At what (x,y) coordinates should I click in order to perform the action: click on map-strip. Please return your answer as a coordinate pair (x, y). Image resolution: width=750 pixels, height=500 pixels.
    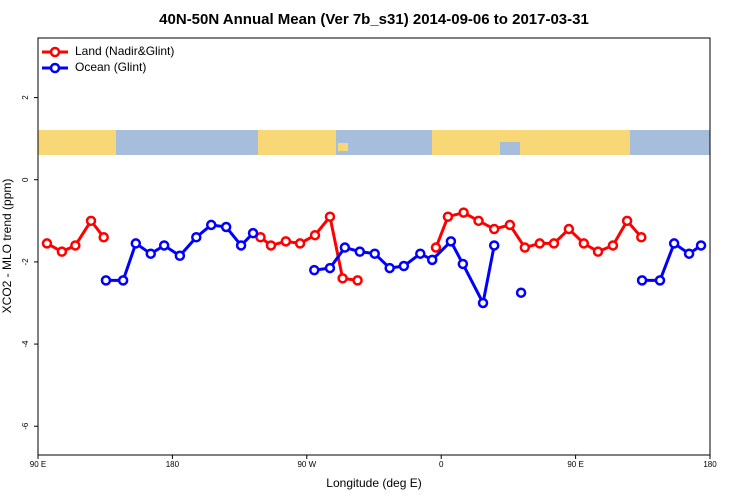
    Looking at the image, I should click on (374, 142).